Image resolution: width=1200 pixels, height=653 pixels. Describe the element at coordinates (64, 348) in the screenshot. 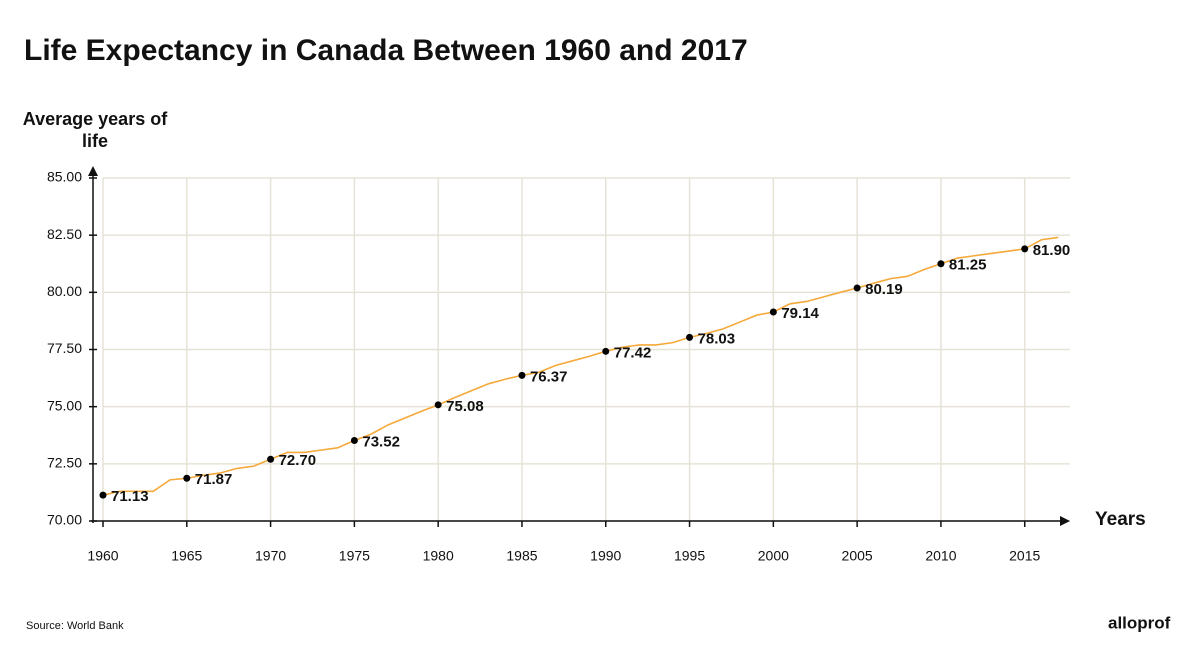

I see `y-tick-label: 77.50` at that location.